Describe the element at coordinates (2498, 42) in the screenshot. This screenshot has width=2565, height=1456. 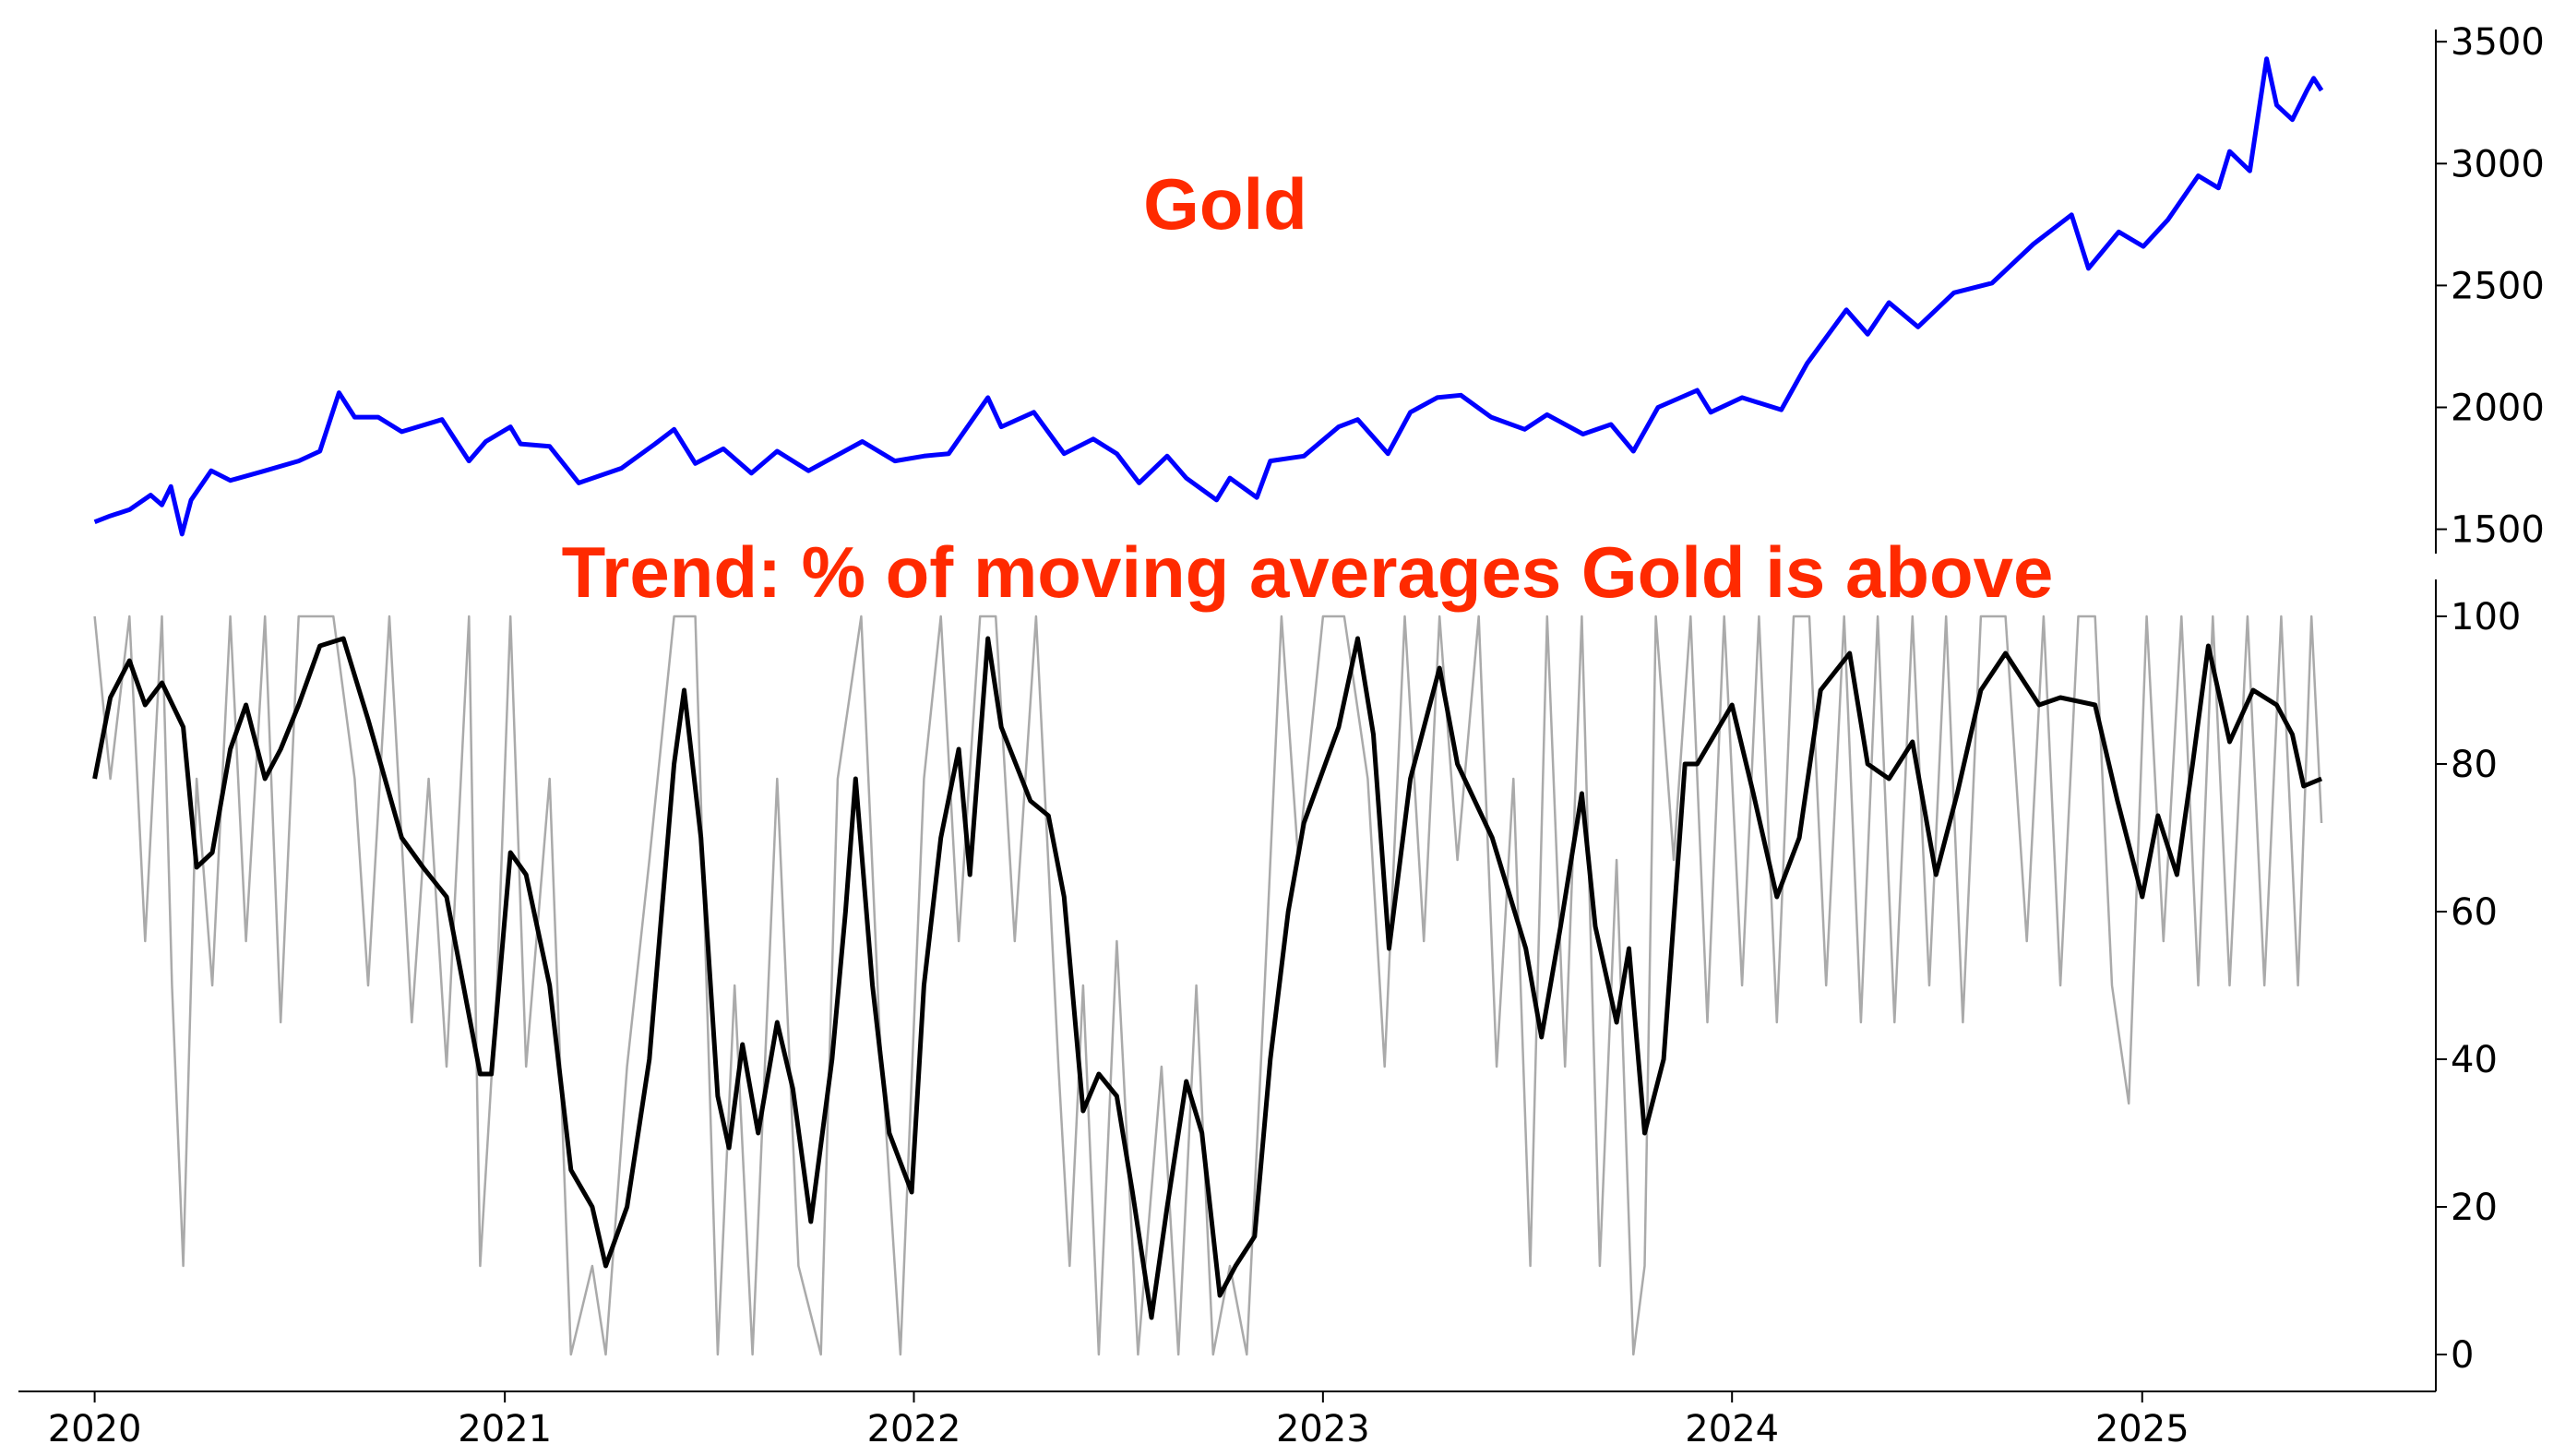
I see `gold-price-axis-tick-label: 3500` at that location.